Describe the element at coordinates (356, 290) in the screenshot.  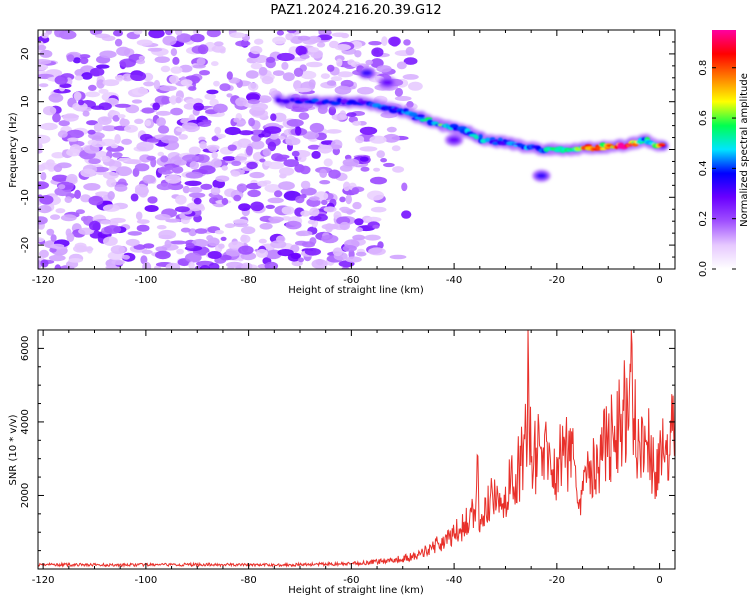
I see `spectrogram-xlabel: Height of straight line (km)` at that location.